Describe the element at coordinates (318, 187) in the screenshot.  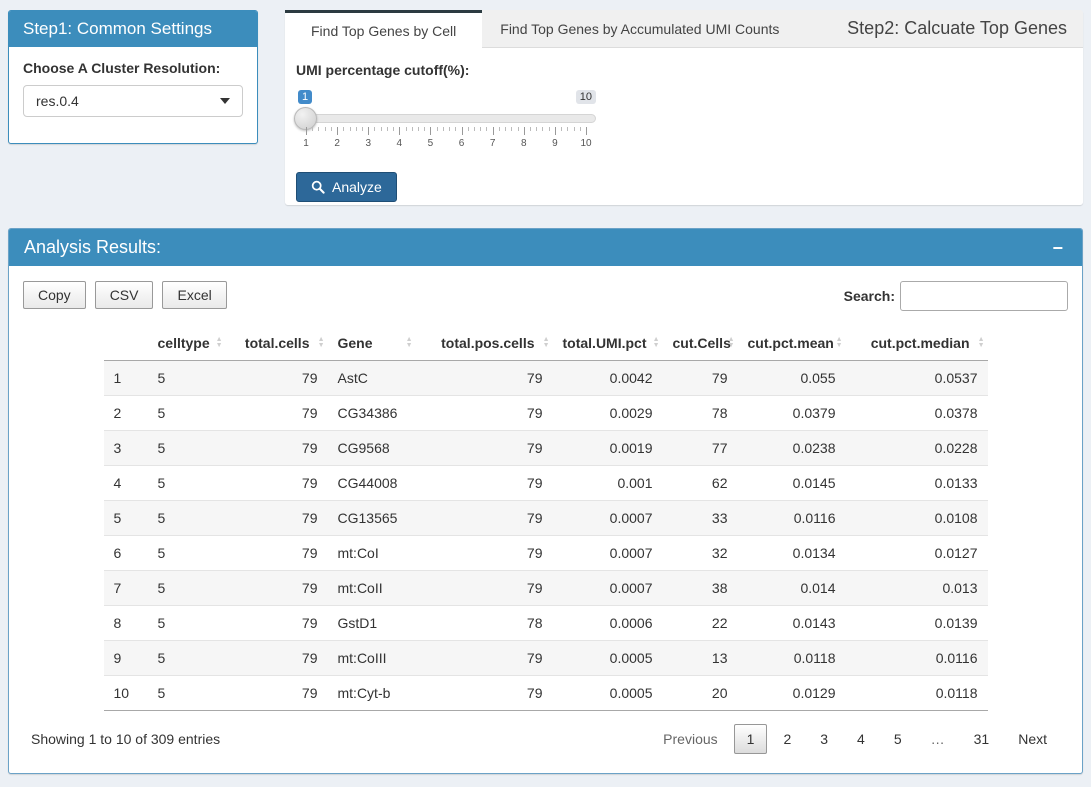
I see `search-icon` at that location.